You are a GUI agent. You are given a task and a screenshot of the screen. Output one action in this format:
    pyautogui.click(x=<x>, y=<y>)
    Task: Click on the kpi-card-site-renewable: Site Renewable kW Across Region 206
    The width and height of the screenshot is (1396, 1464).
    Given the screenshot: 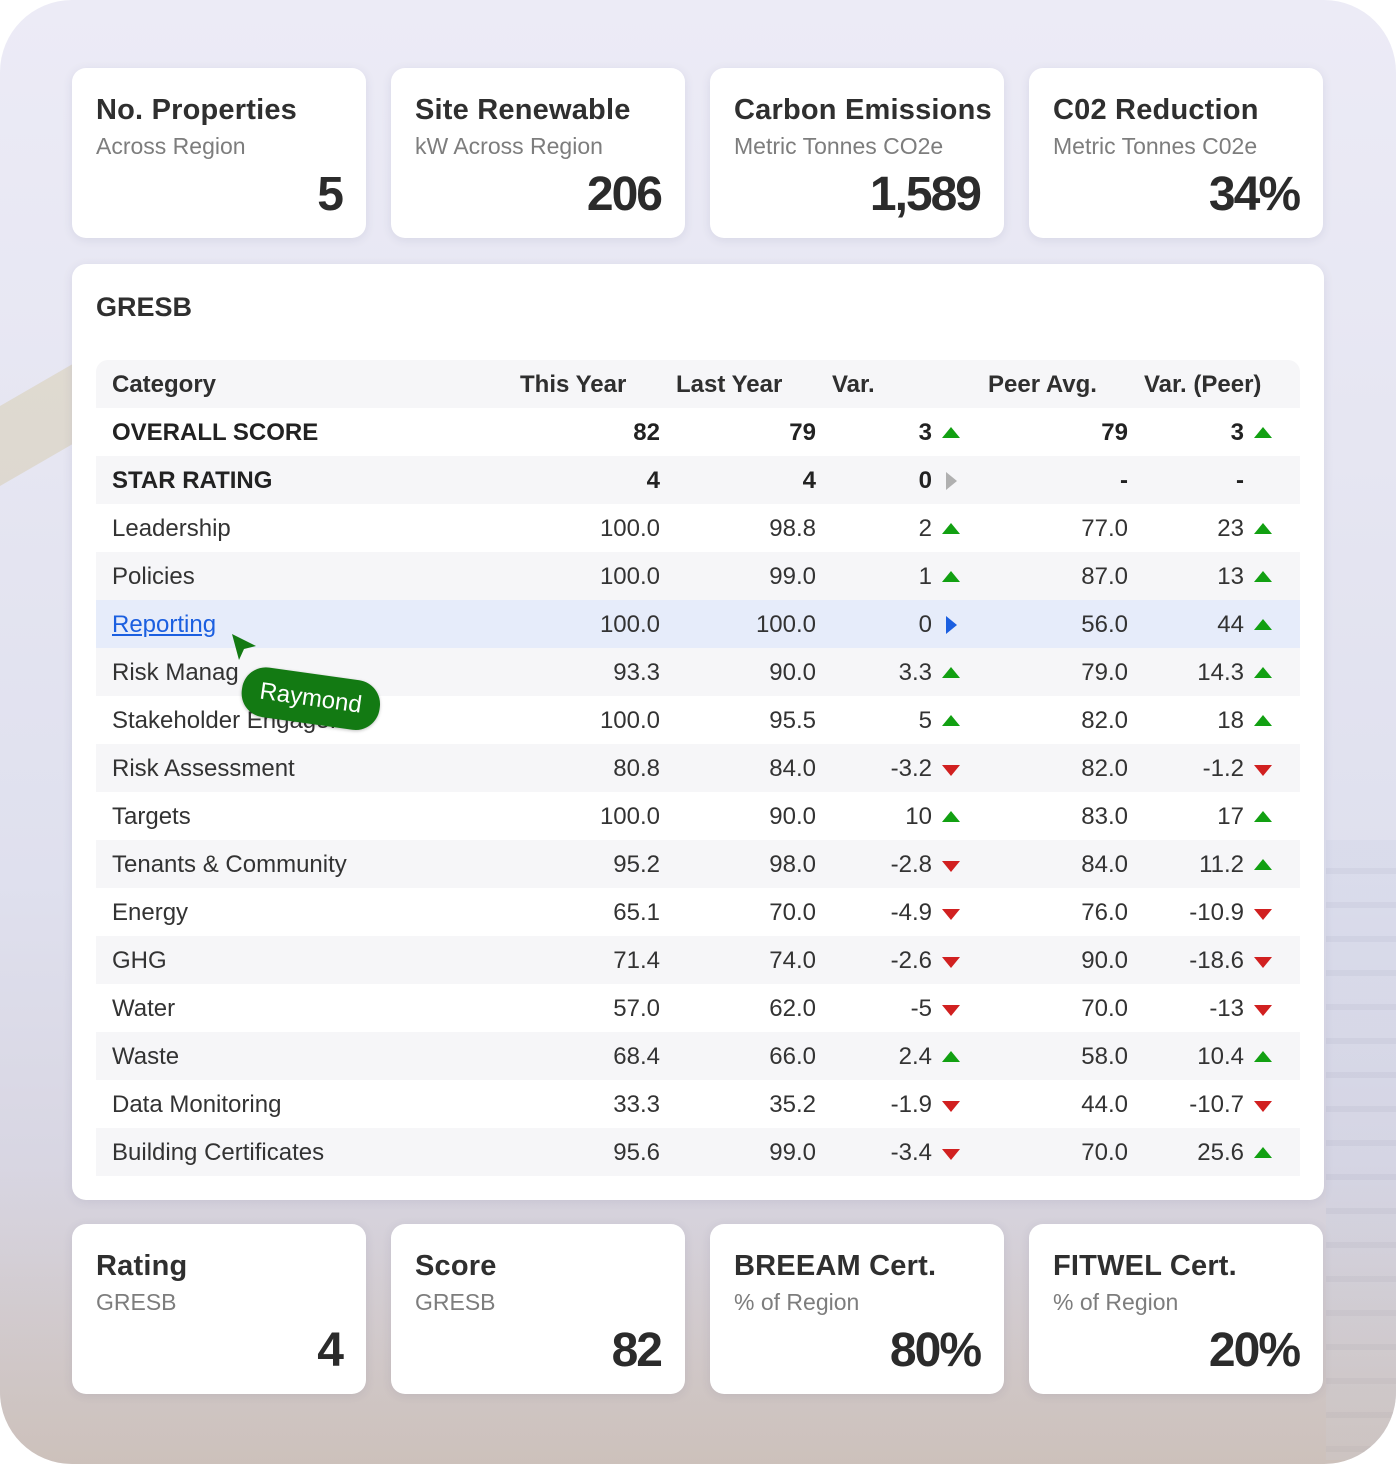 What is the action you would take?
    pyautogui.click(x=538, y=153)
    